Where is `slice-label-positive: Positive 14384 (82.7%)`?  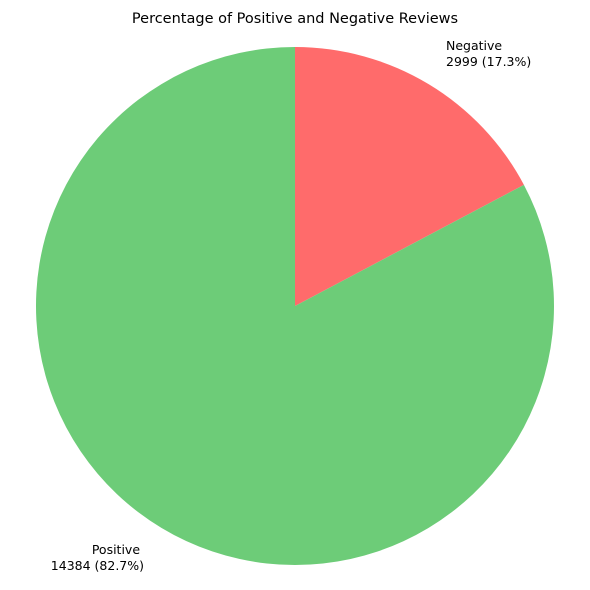
slice-label-positive: Positive 14384 (82.7%) is located at coordinates (97, 557).